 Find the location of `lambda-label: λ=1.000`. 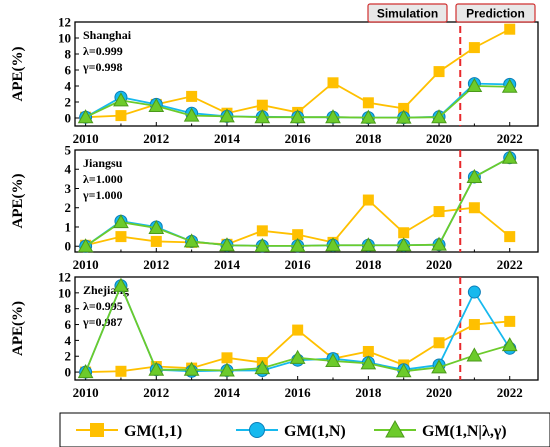

lambda-label: λ=1.000 is located at coordinates (103, 179).